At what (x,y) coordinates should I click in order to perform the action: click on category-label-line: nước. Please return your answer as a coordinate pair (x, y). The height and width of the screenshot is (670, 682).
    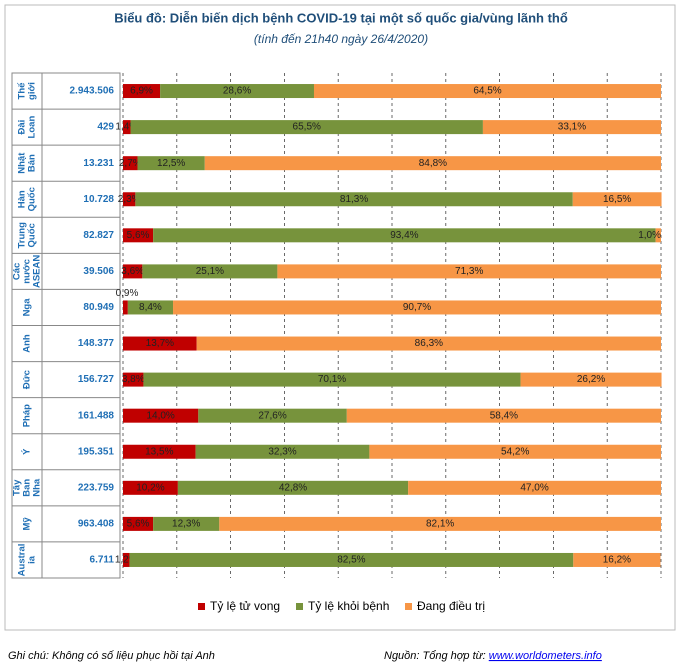
    Looking at the image, I should click on (27, 271).